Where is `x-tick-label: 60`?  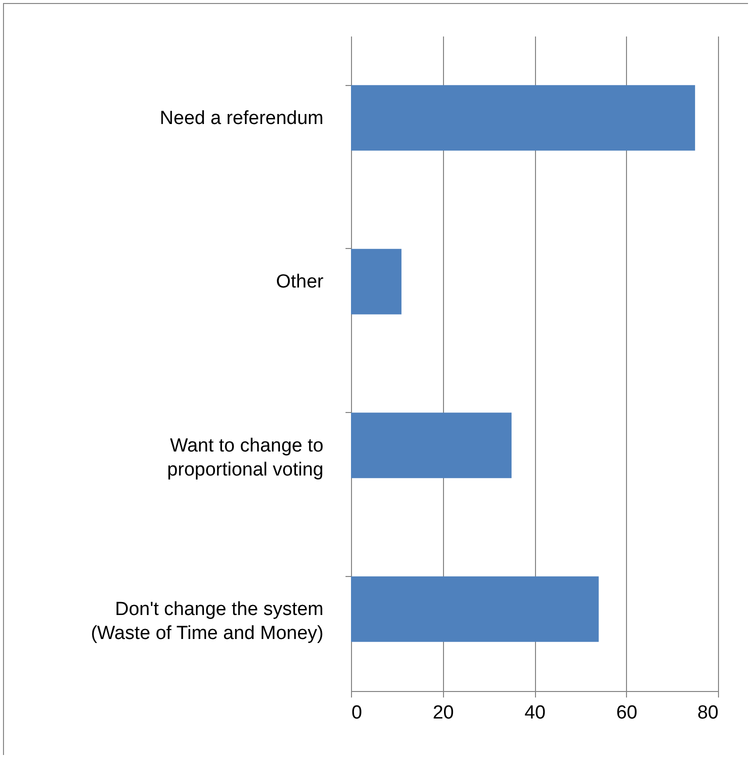 x-tick-label: 60 is located at coordinates (627, 713).